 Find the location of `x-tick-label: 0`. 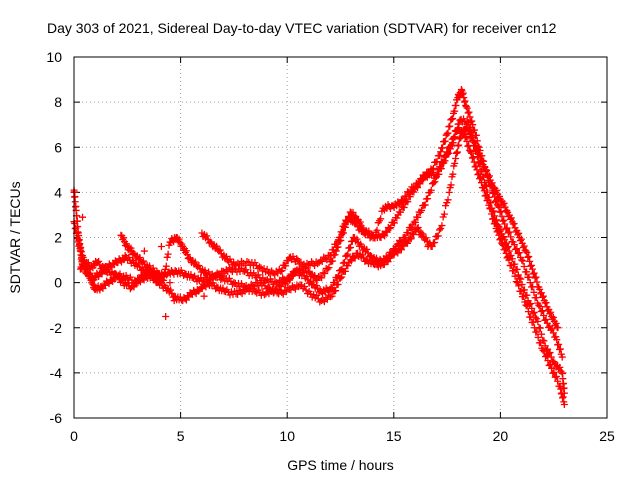

x-tick-label: 0 is located at coordinates (74, 436).